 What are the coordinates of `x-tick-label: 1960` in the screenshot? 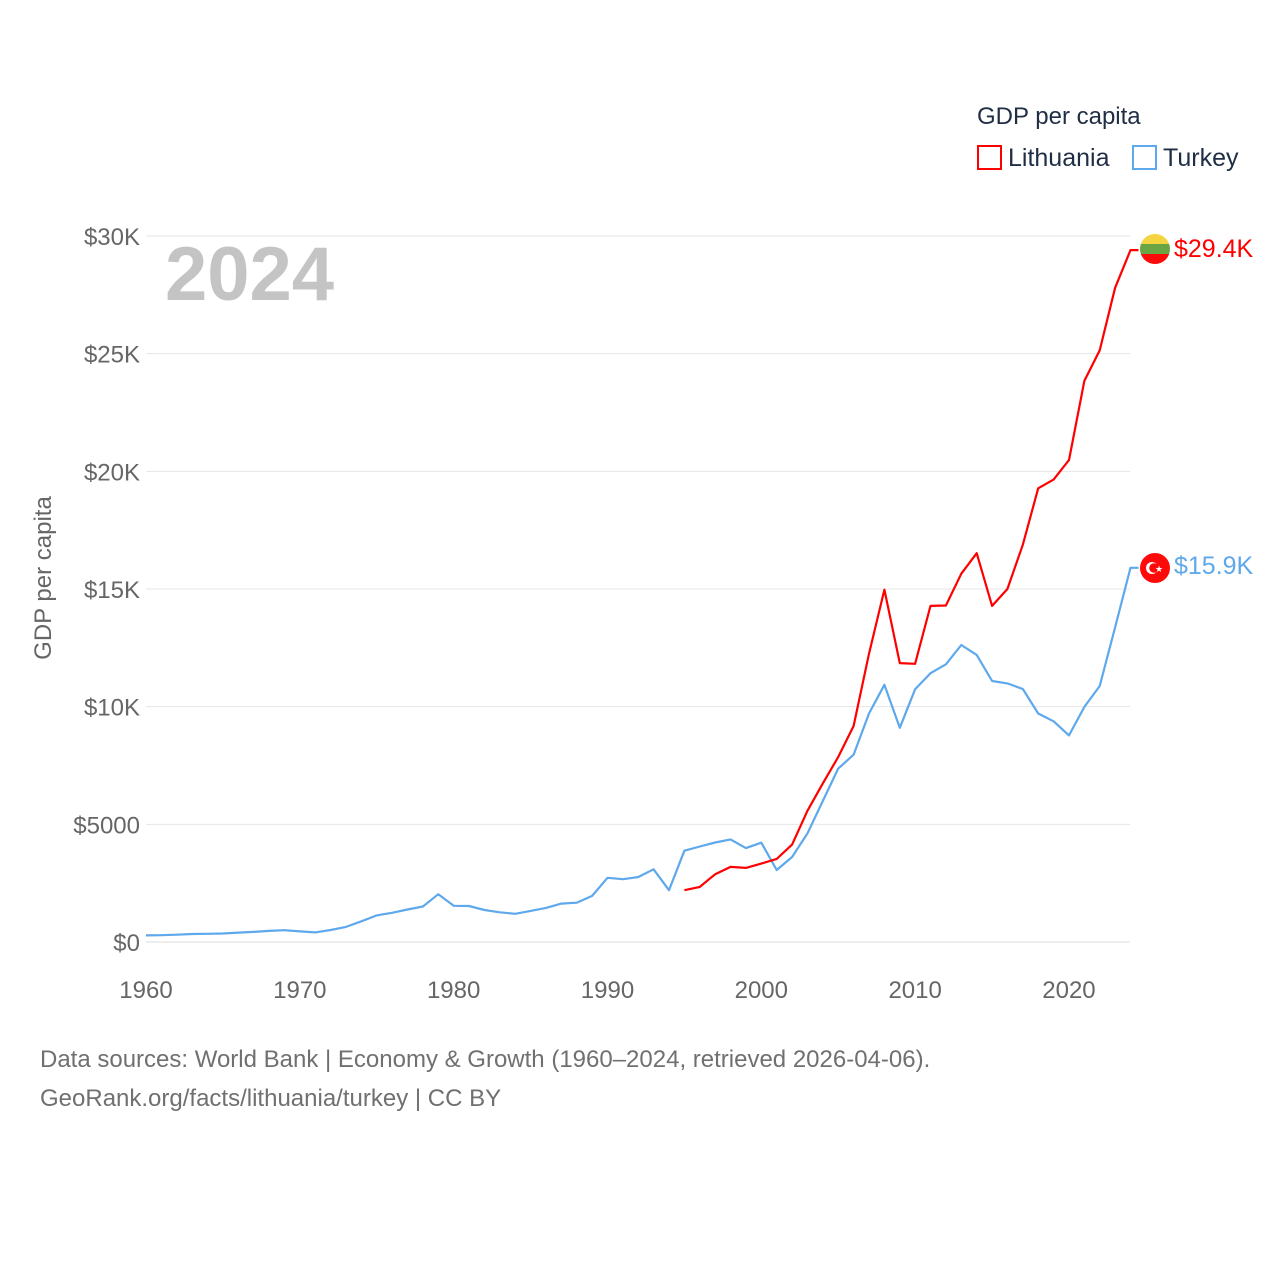 It's located at (145, 990).